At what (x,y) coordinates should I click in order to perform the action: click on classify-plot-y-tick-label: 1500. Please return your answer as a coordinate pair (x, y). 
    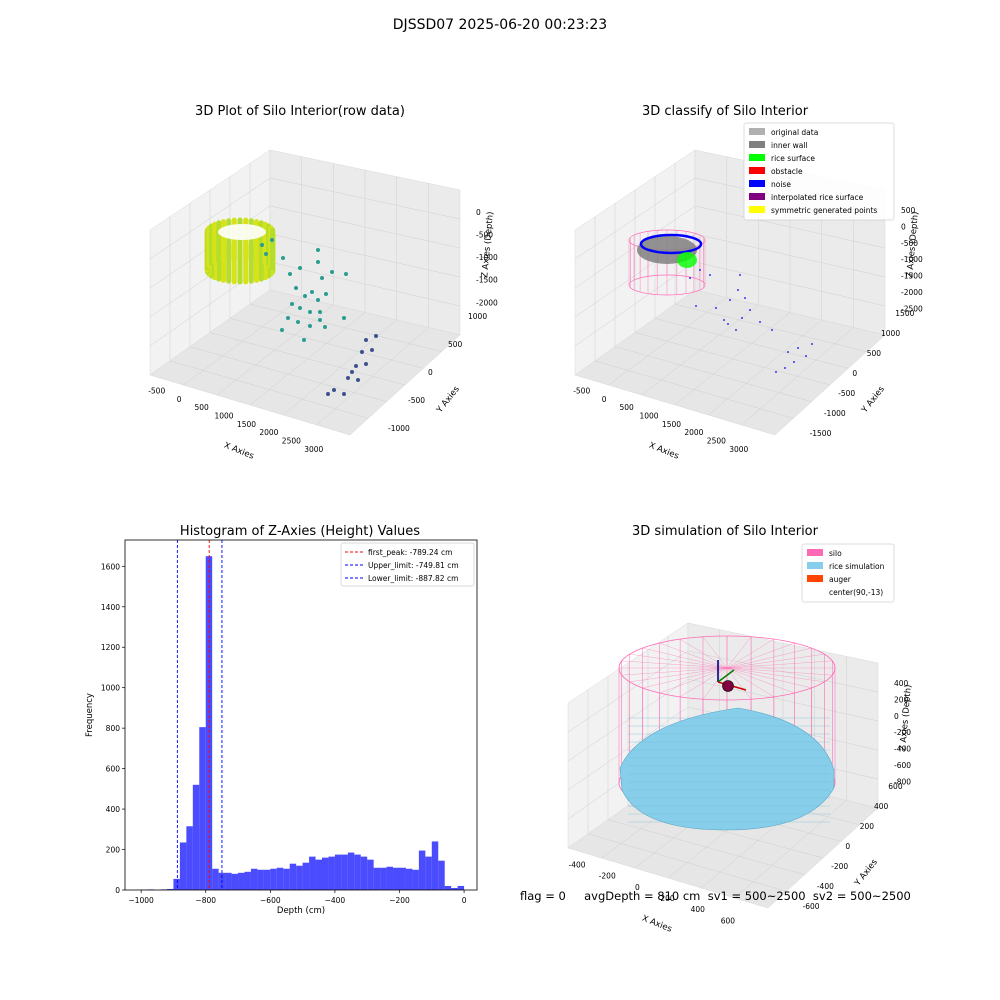
    Looking at the image, I should click on (904, 313).